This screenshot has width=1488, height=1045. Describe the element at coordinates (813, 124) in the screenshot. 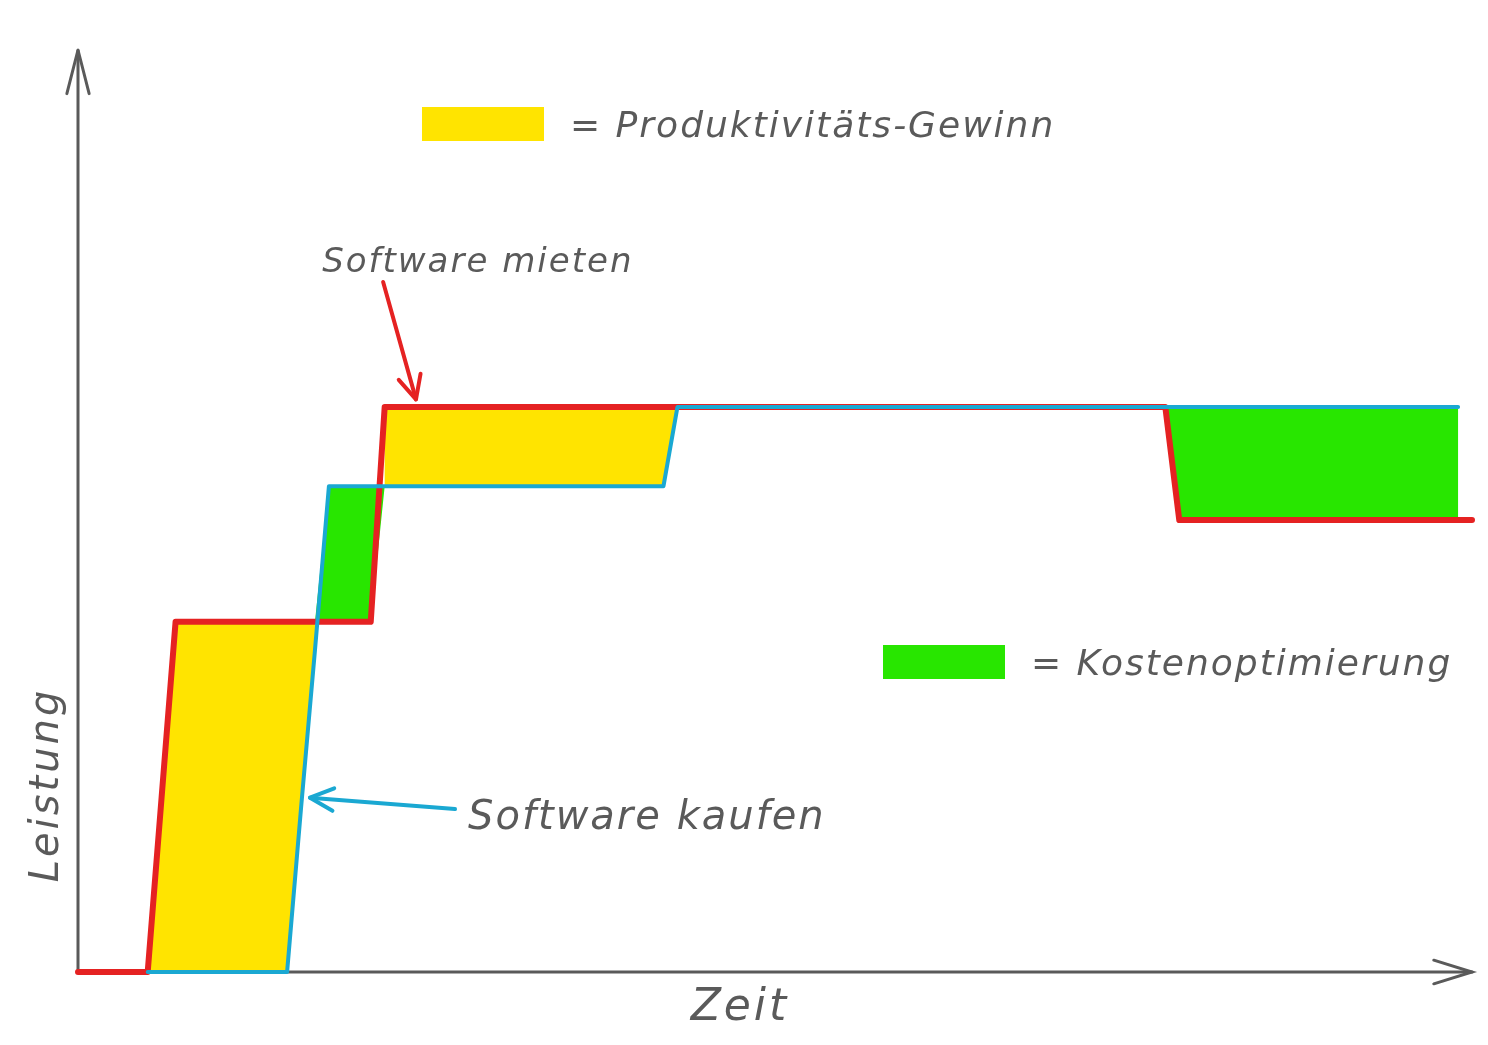

I see `legend-label: = Produktivitäts-Gewinn` at that location.